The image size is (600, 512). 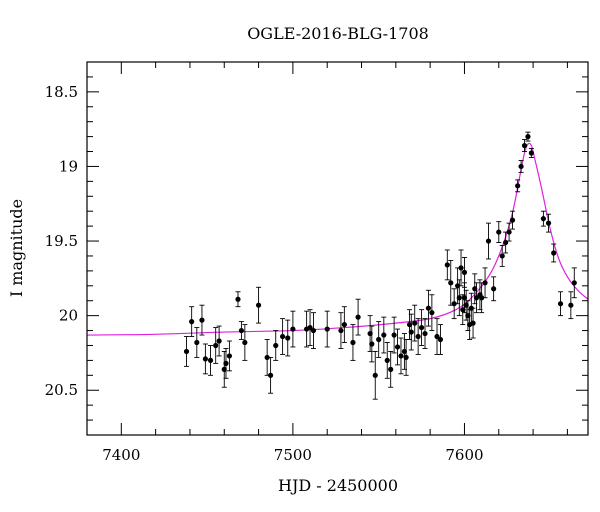 What do you see at coordinates (61, 92) in the screenshot?
I see `y-tick-label: 18.5` at bounding box center [61, 92].